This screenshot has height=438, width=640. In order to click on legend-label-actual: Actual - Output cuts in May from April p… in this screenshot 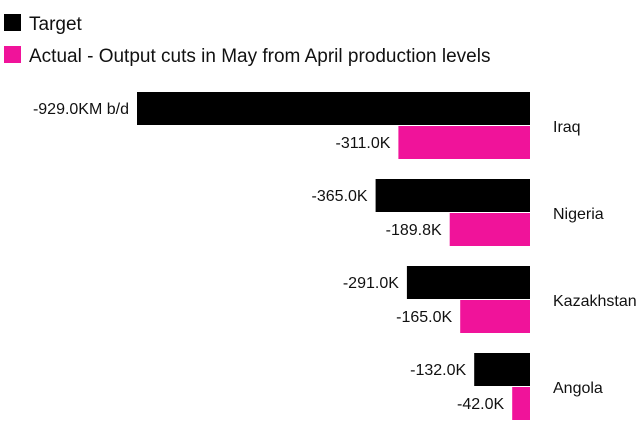, I will do `click(259, 56)`.